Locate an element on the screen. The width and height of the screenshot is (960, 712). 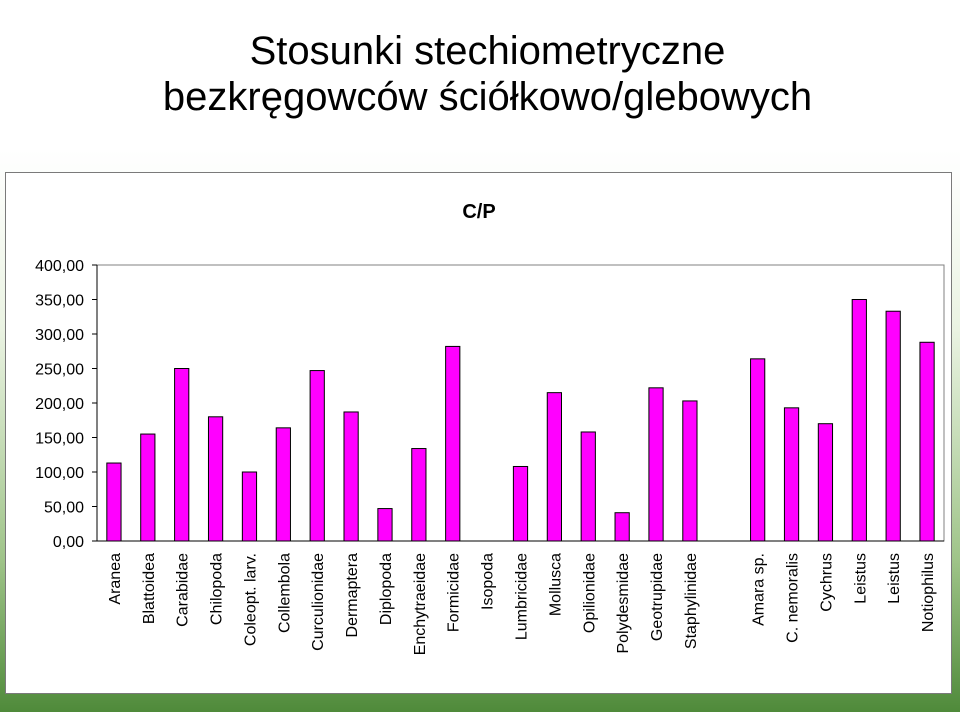
x-category-label: Lumbricidae is located at coordinates (522, 596).